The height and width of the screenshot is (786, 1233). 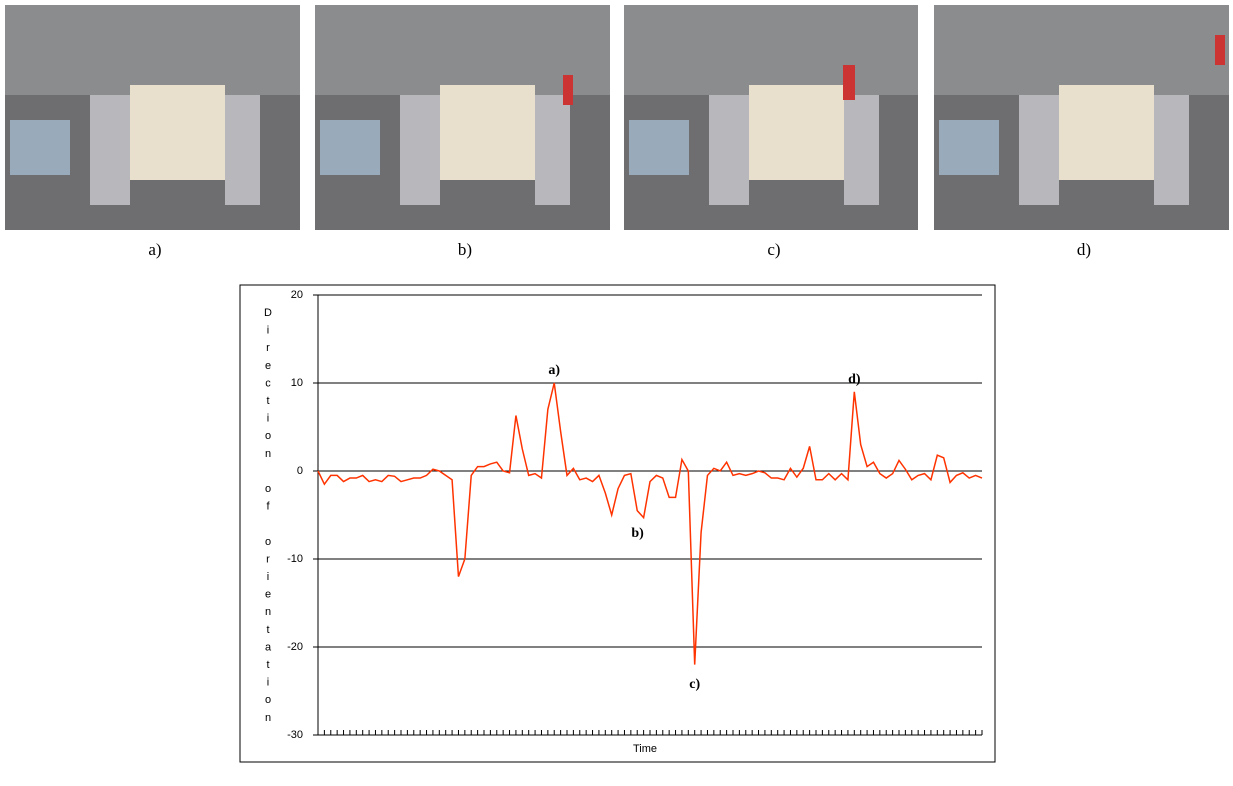 I want to click on y-tick-label: 10, so click(x=297, y=383).